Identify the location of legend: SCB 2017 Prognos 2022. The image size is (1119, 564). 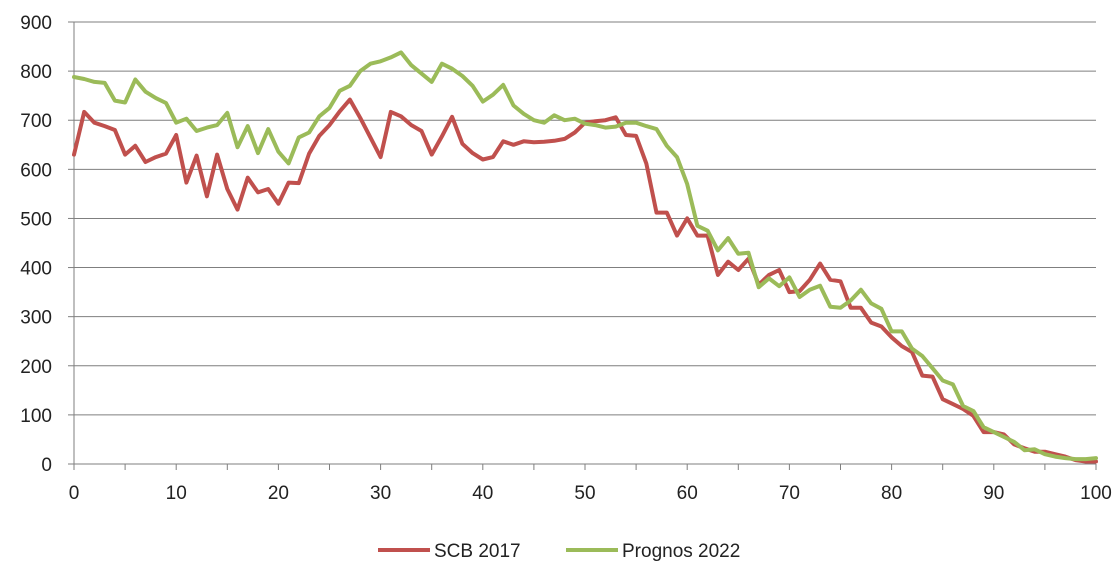
(559, 551).